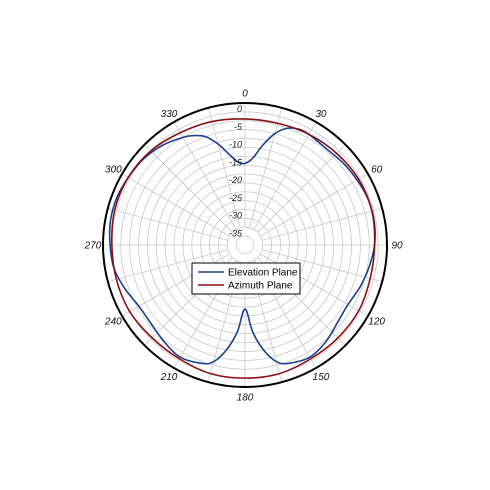 The width and height of the screenshot is (490, 490). What do you see at coordinates (238, 127) in the screenshot?
I see `radial-tick-label: -5` at bounding box center [238, 127].